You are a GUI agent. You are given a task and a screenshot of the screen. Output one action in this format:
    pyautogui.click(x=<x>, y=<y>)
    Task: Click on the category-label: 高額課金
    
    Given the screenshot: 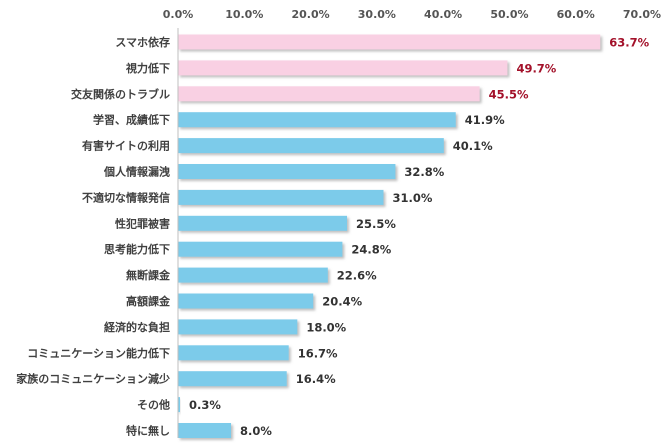 What is the action you would take?
    pyautogui.click(x=148, y=301)
    